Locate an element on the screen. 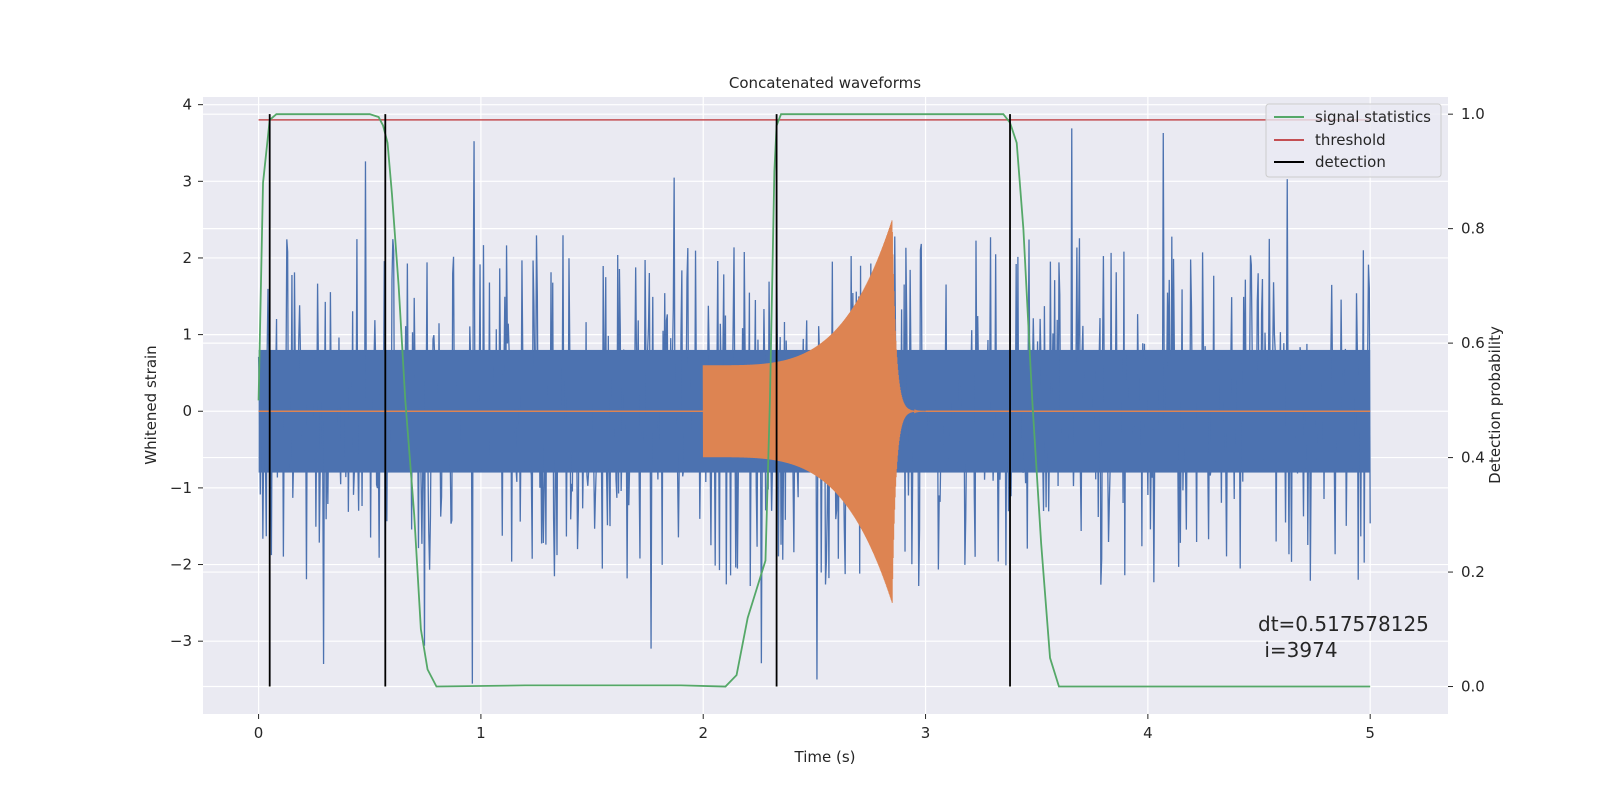 The image size is (1600, 800). y-axis-label-right: Detection probability is located at coordinates (1495, 405).